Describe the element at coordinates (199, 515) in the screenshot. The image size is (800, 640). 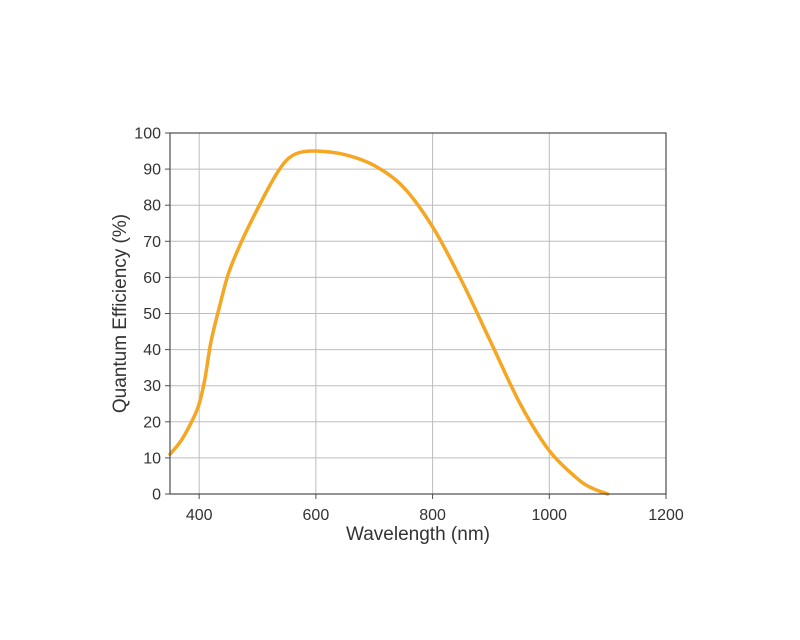
I see `x-tick-label: 400` at that location.